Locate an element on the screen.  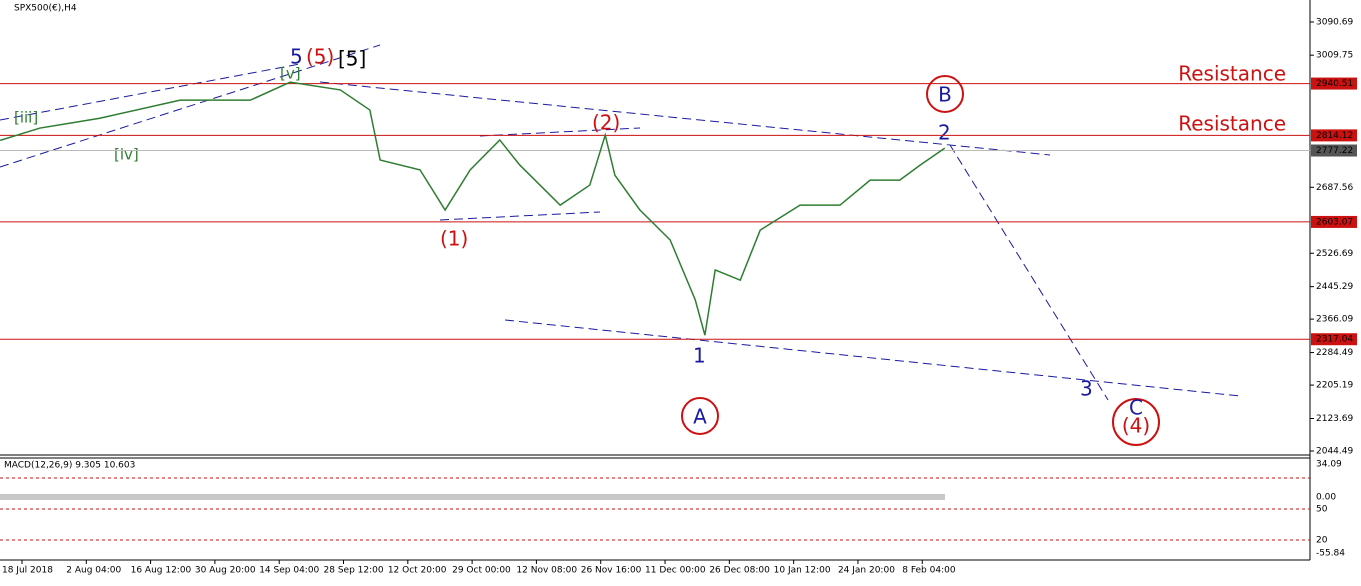
level-label: 2603.07 is located at coordinates (1334, 222).